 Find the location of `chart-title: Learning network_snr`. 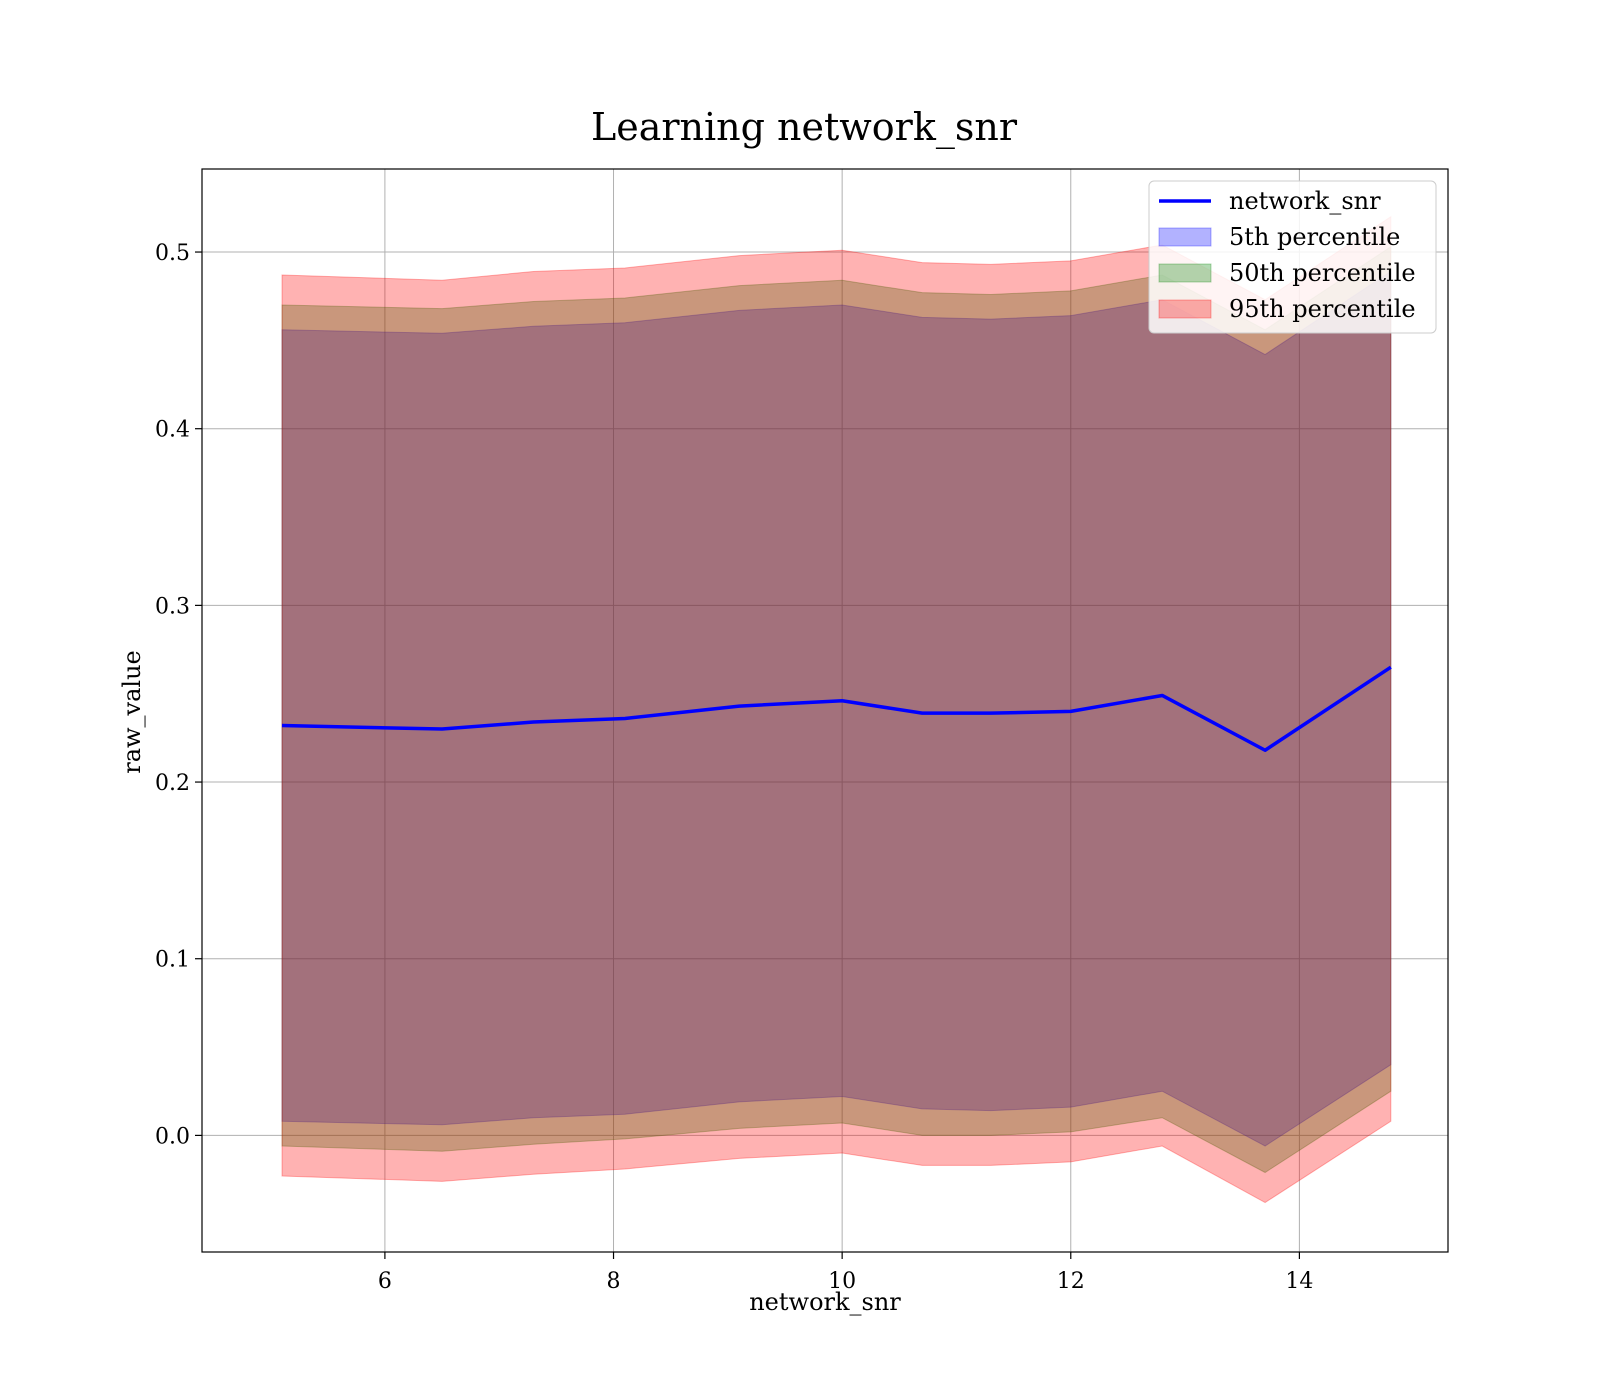

chart-title: Learning network_snr is located at coordinates (804, 127).